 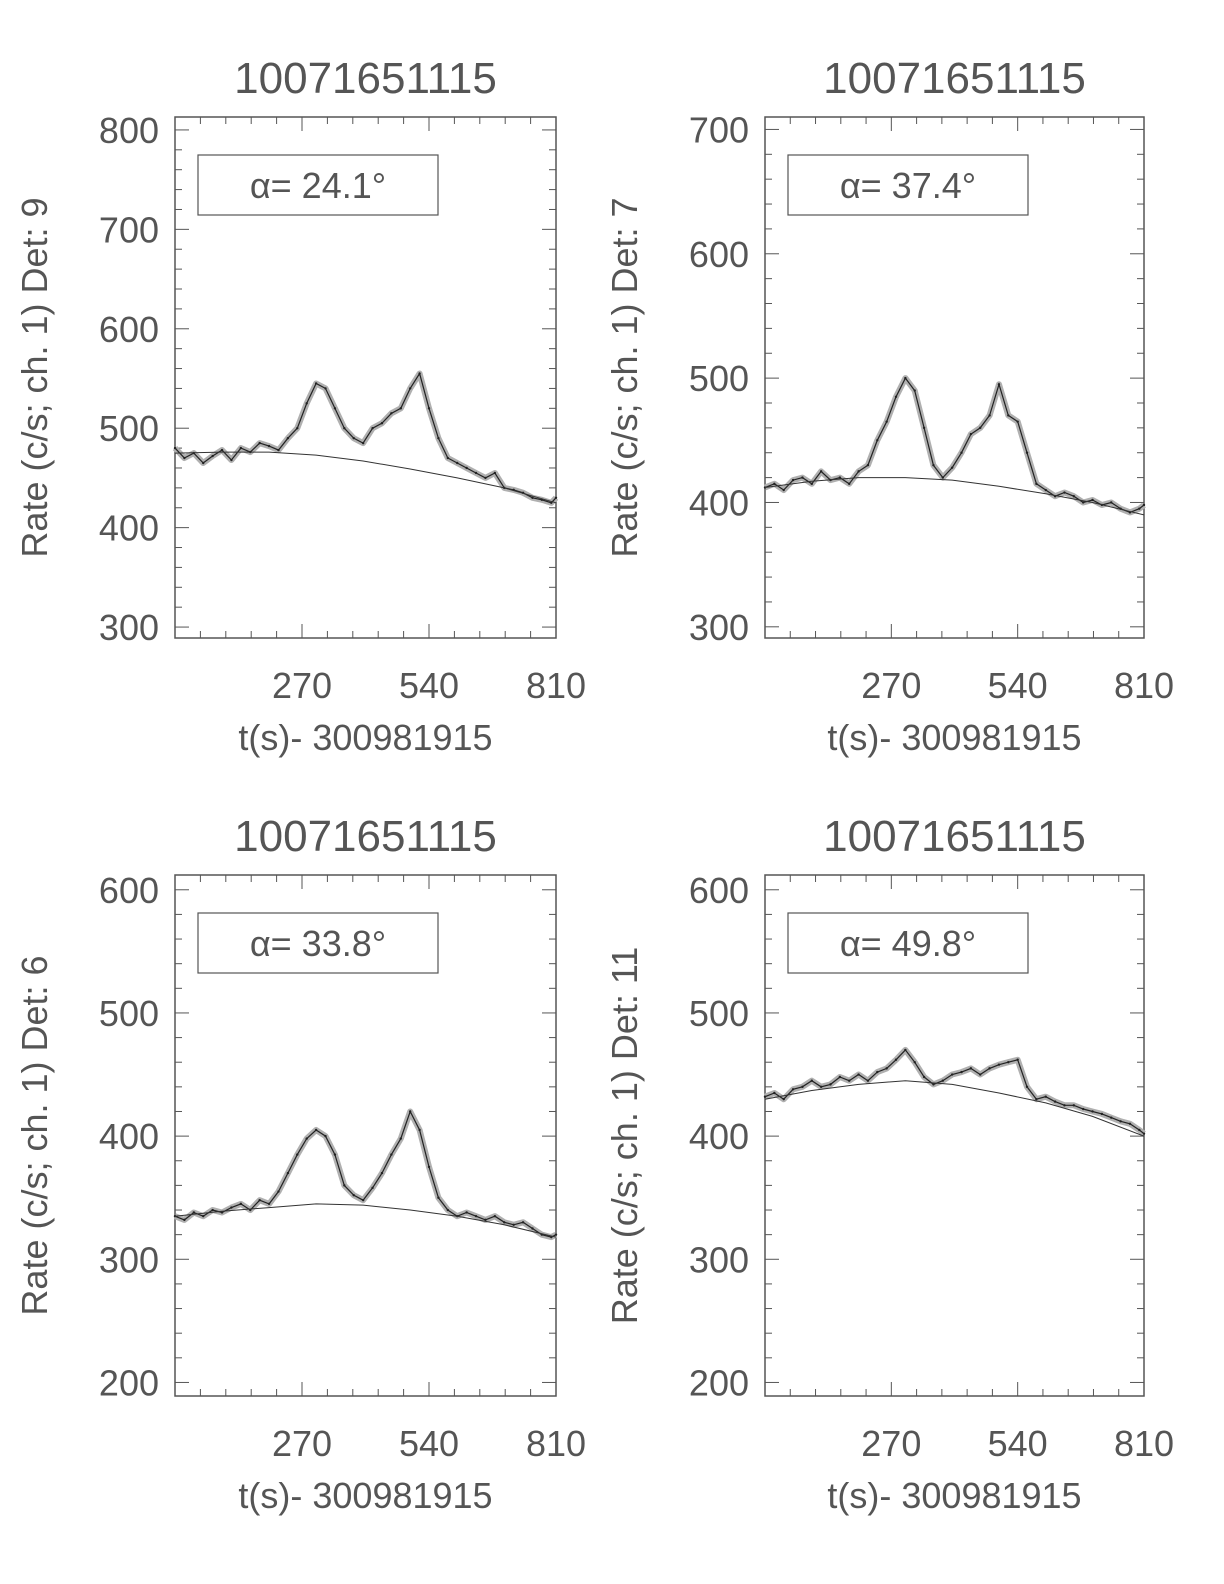 I want to click on y-tick-label: 300, so click(x=129, y=1259).